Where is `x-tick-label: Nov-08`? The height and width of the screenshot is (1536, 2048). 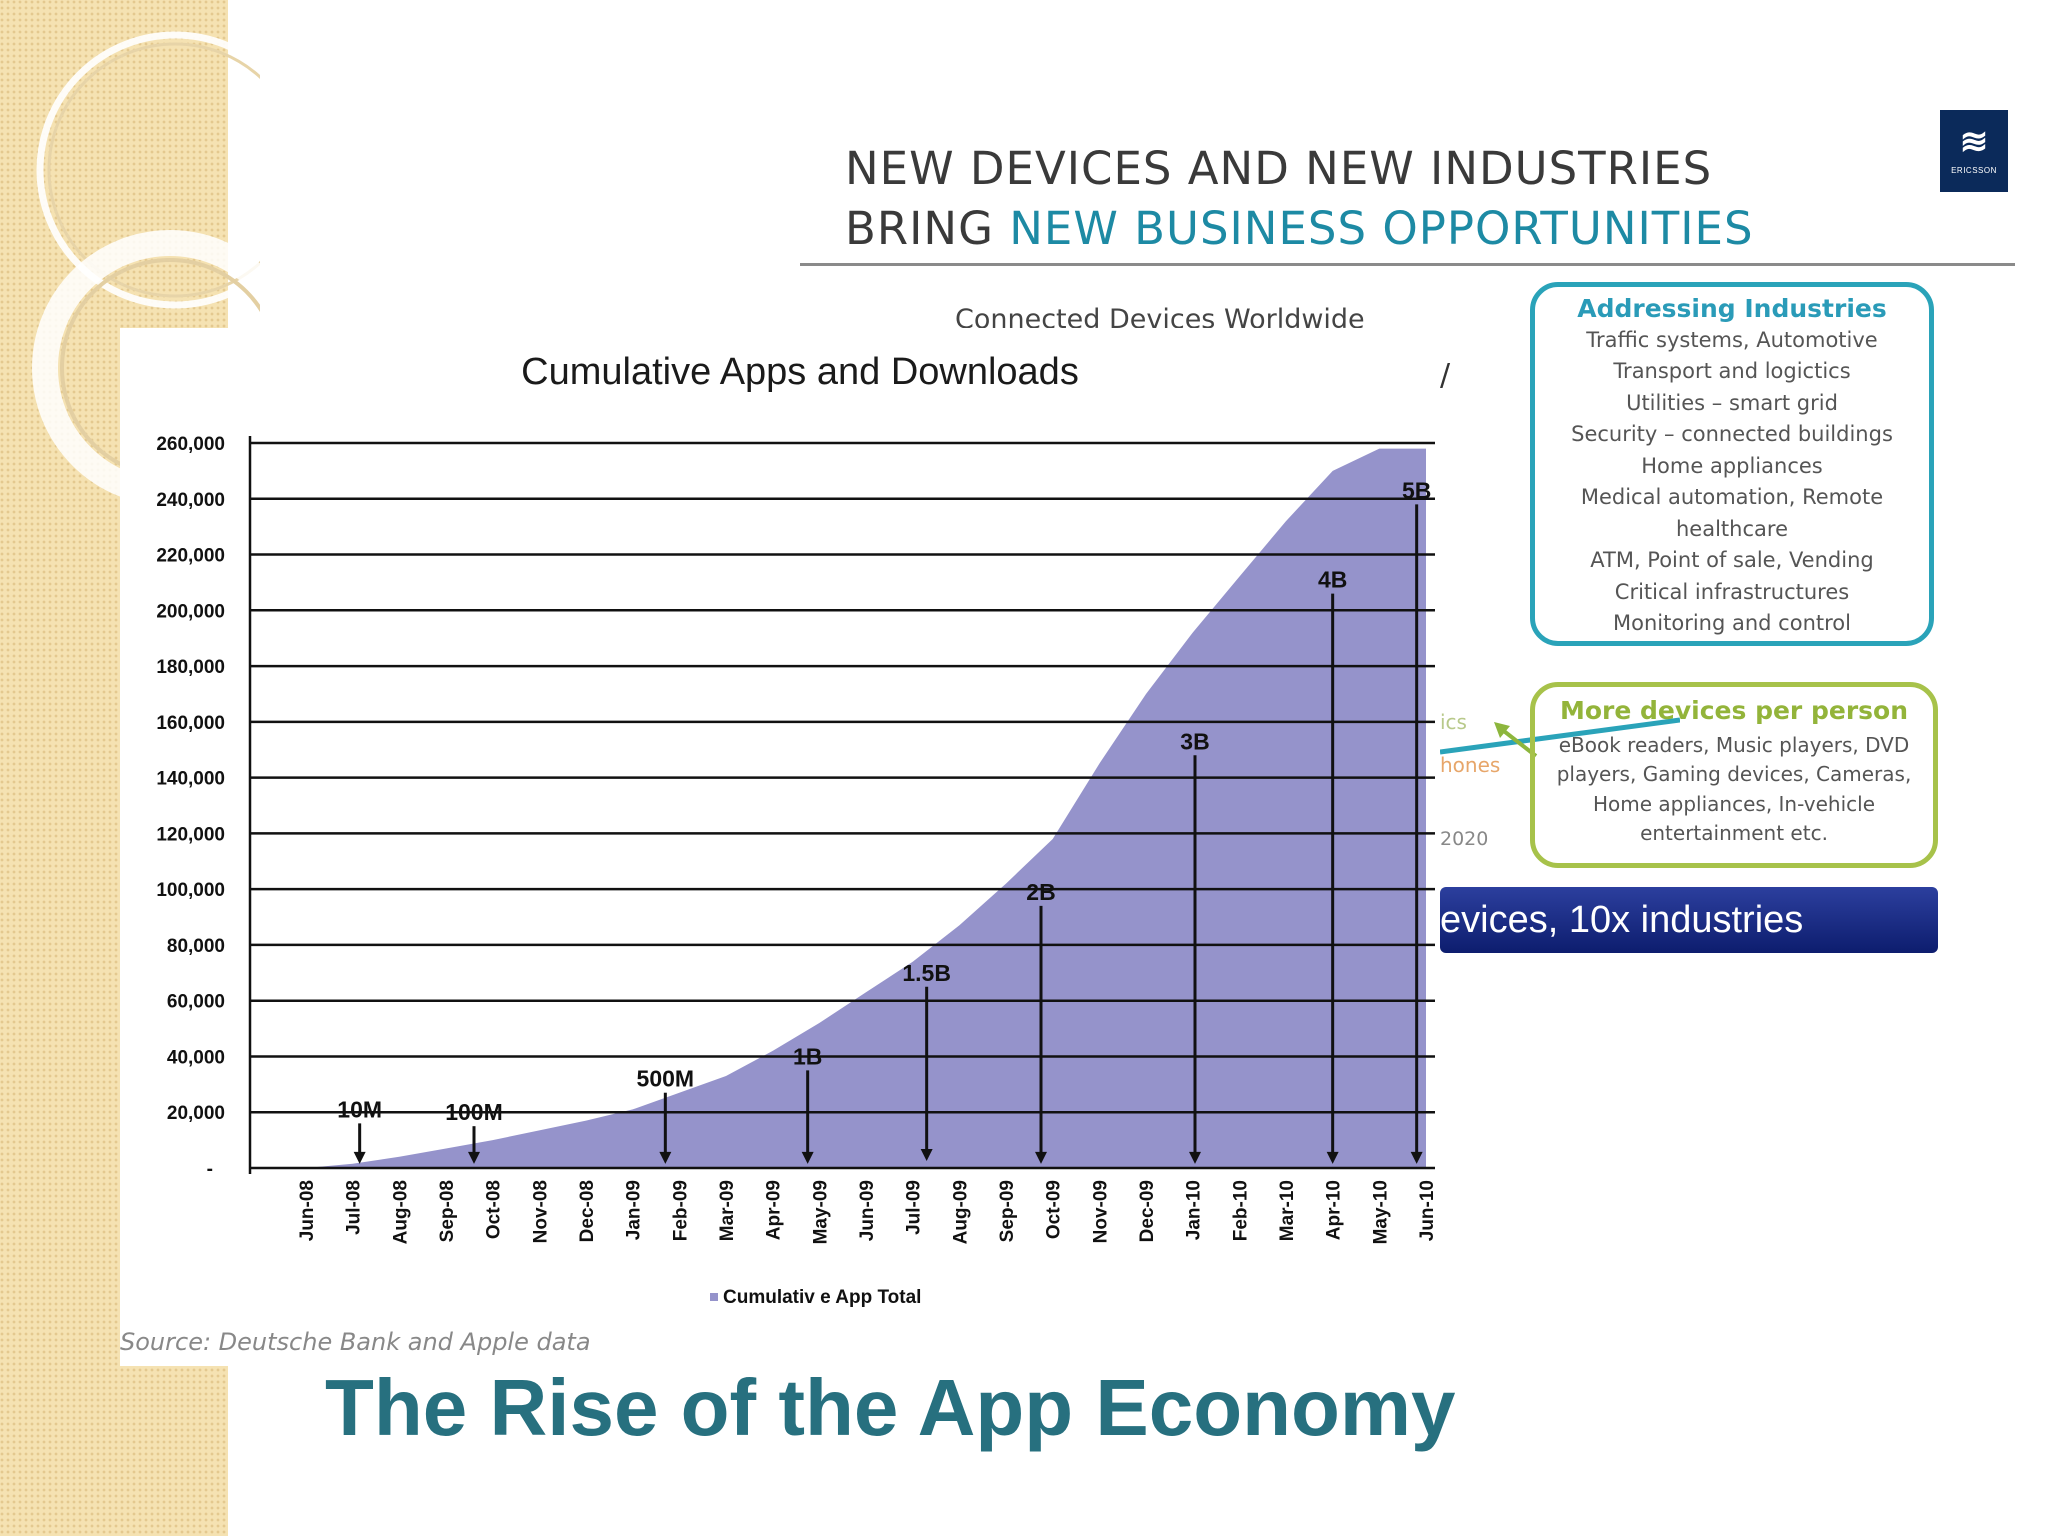
x-tick-label: Nov-08 is located at coordinates (540, 1211).